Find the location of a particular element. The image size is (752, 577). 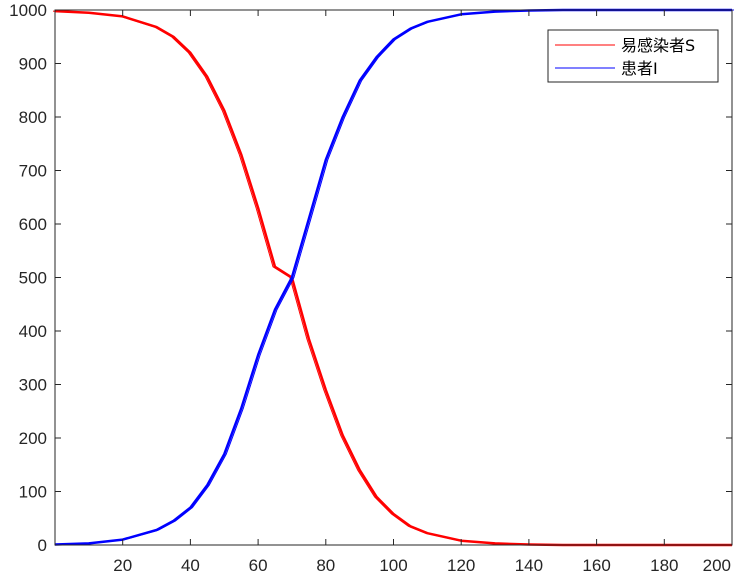

y-tick-label: 500 is located at coordinates (33, 278).